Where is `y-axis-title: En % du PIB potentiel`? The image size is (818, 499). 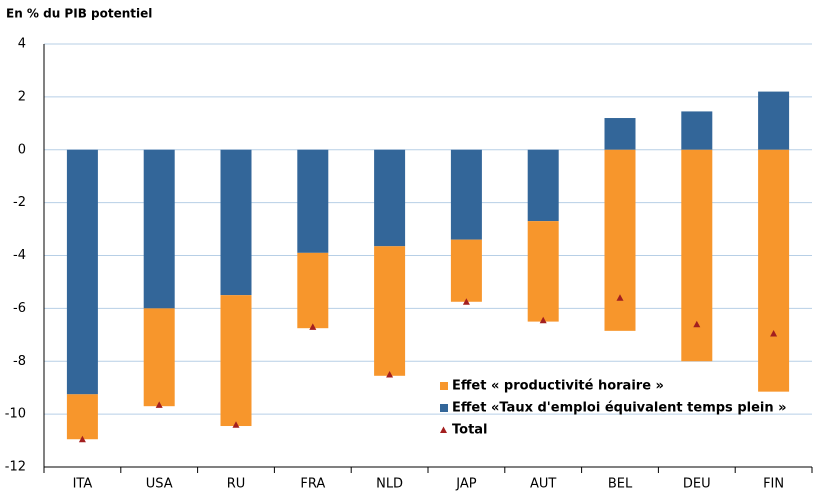 y-axis-title: En % du PIB potentiel is located at coordinates (79, 14).